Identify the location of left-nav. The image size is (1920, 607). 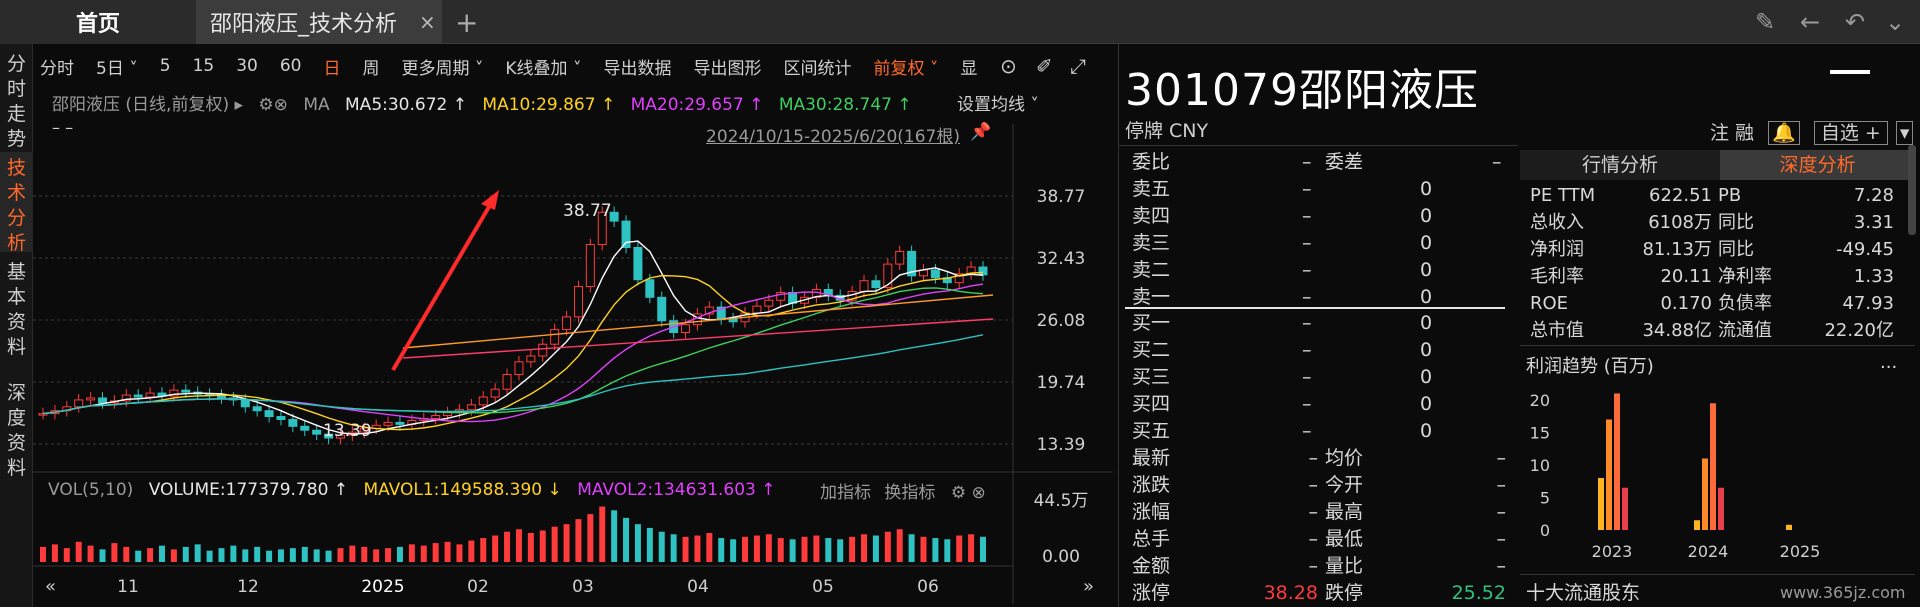
(16, 325).